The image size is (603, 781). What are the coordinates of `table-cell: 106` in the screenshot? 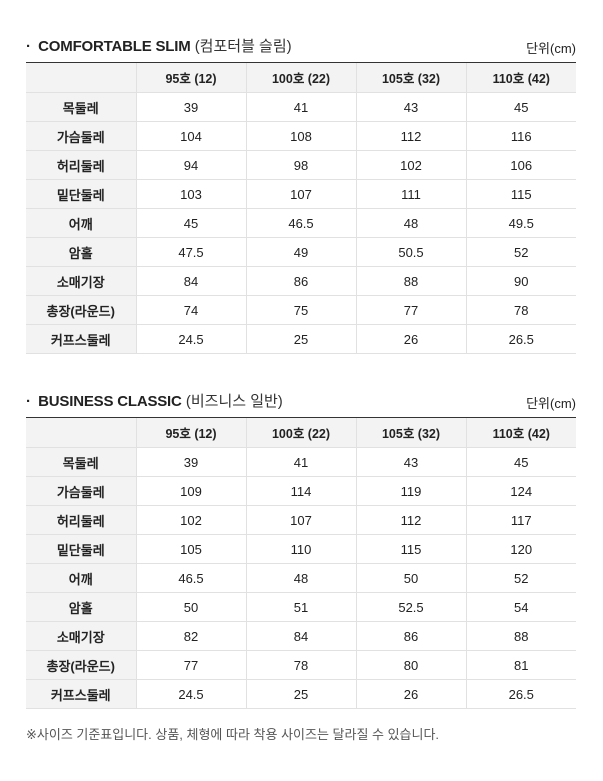 It's located at (520, 165).